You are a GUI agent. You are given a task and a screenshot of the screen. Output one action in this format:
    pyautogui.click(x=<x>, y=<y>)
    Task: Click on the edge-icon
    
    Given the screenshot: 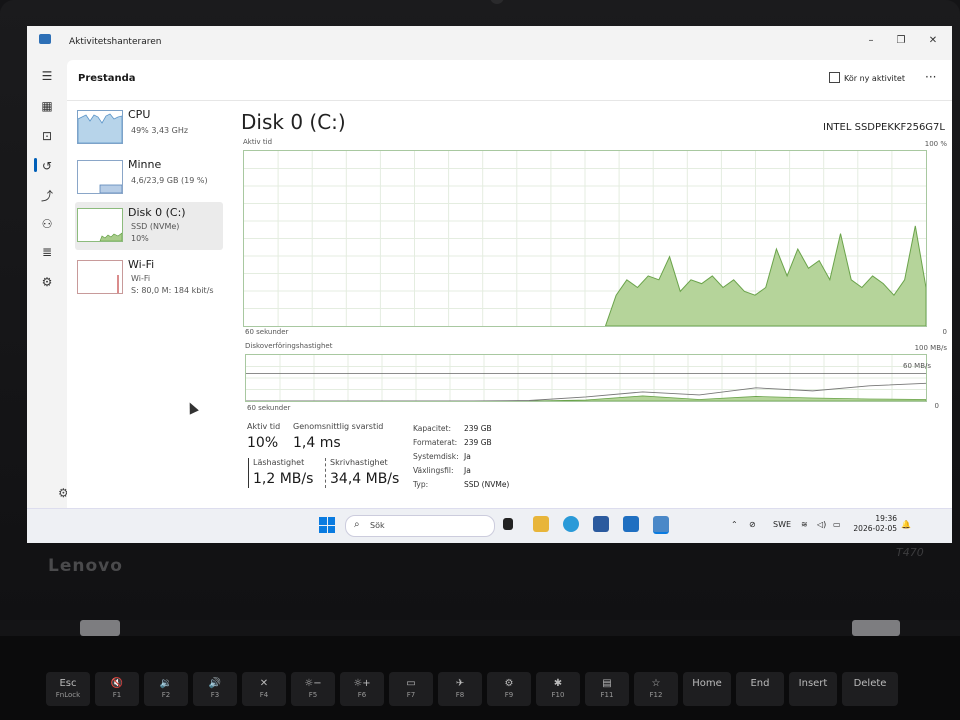 What is the action you would take?
    pyautogui.click(x=571, y=524)
    